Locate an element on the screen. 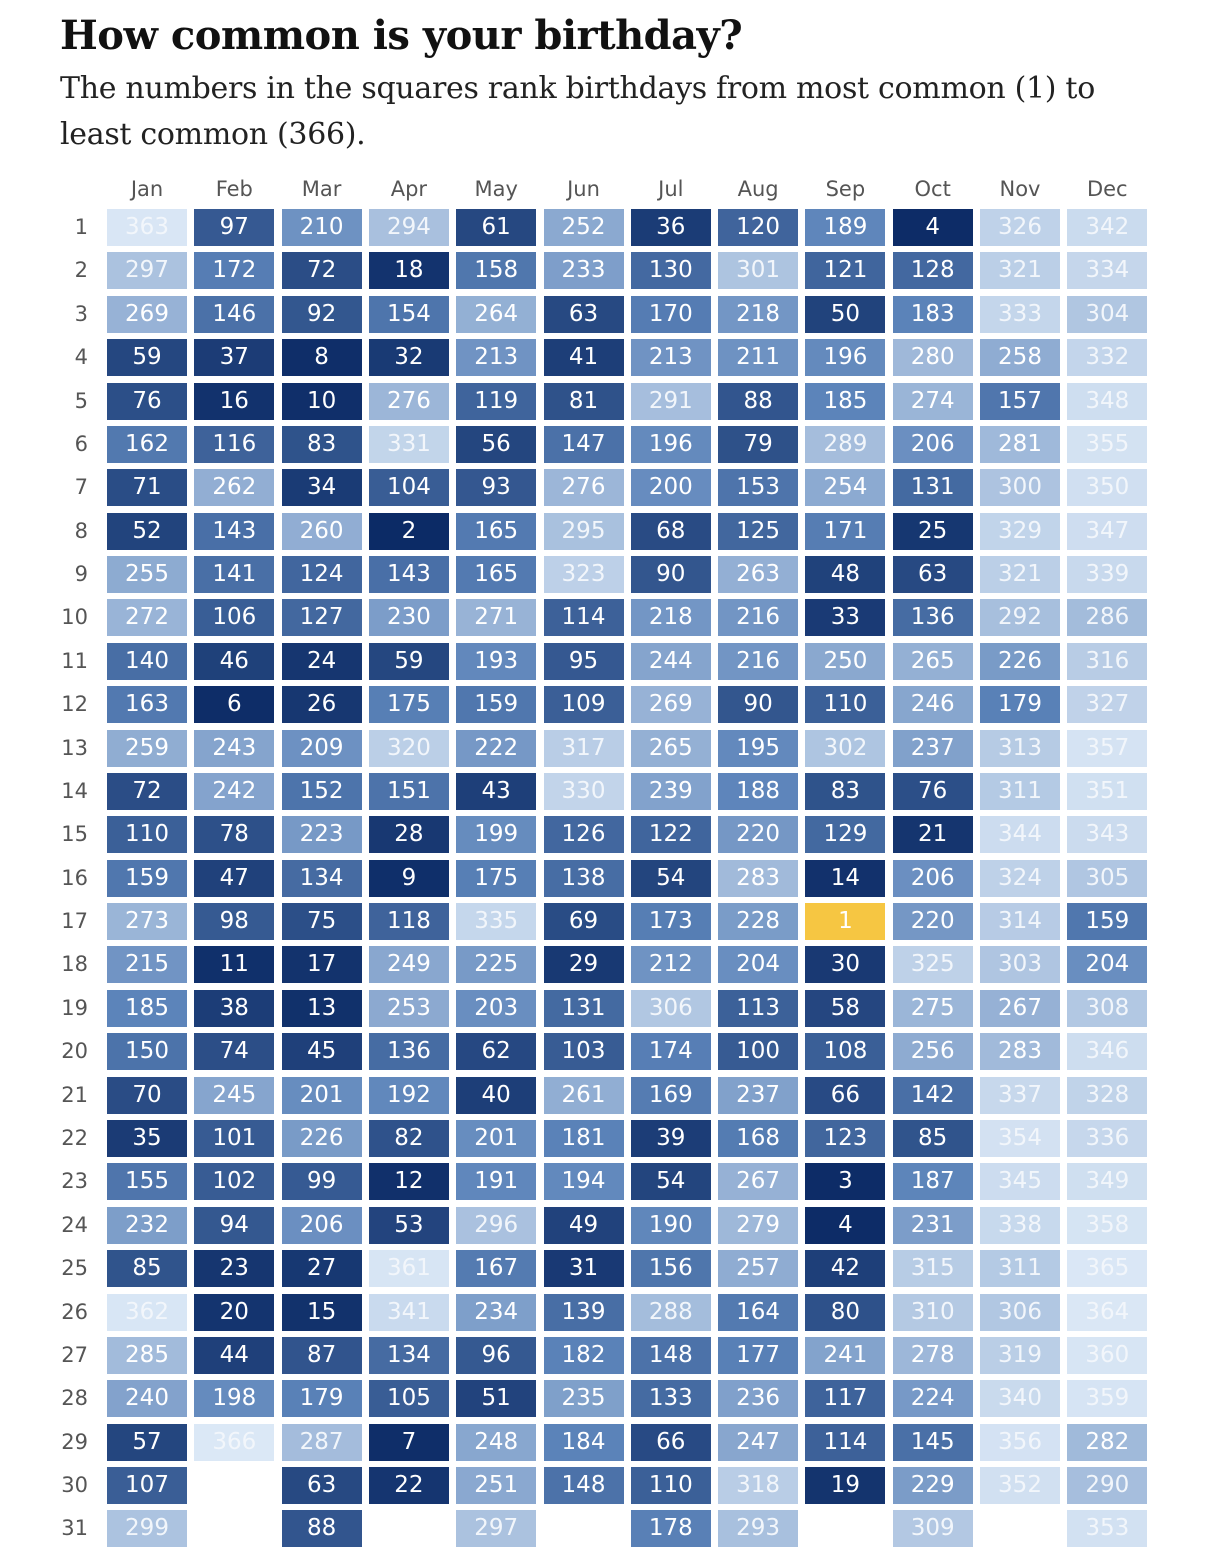  heatmap-cell-jun-2: 233 is located at coordinates (583, 271).